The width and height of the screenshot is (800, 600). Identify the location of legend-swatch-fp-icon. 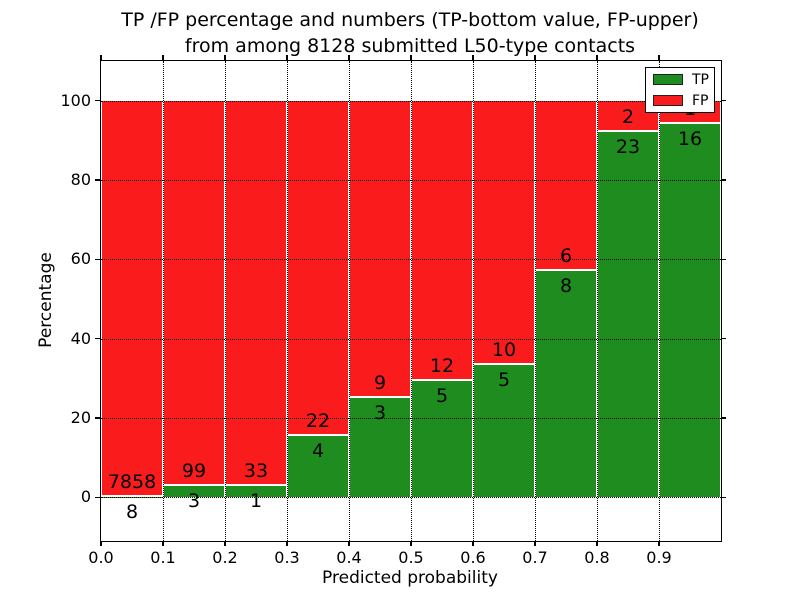
(668, 100).